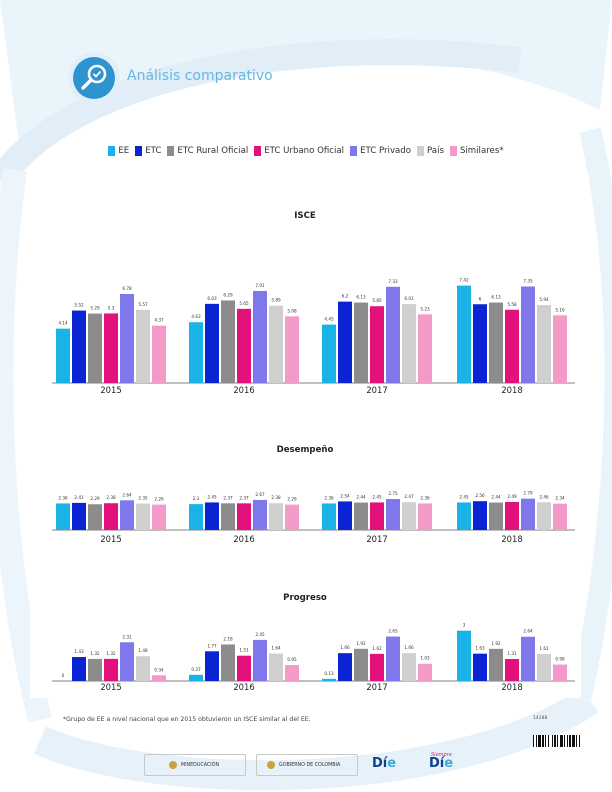 The height and width of the screenshot is (792, 612). I want to click on page-title: Análisis comparativo, so click(200, 76).